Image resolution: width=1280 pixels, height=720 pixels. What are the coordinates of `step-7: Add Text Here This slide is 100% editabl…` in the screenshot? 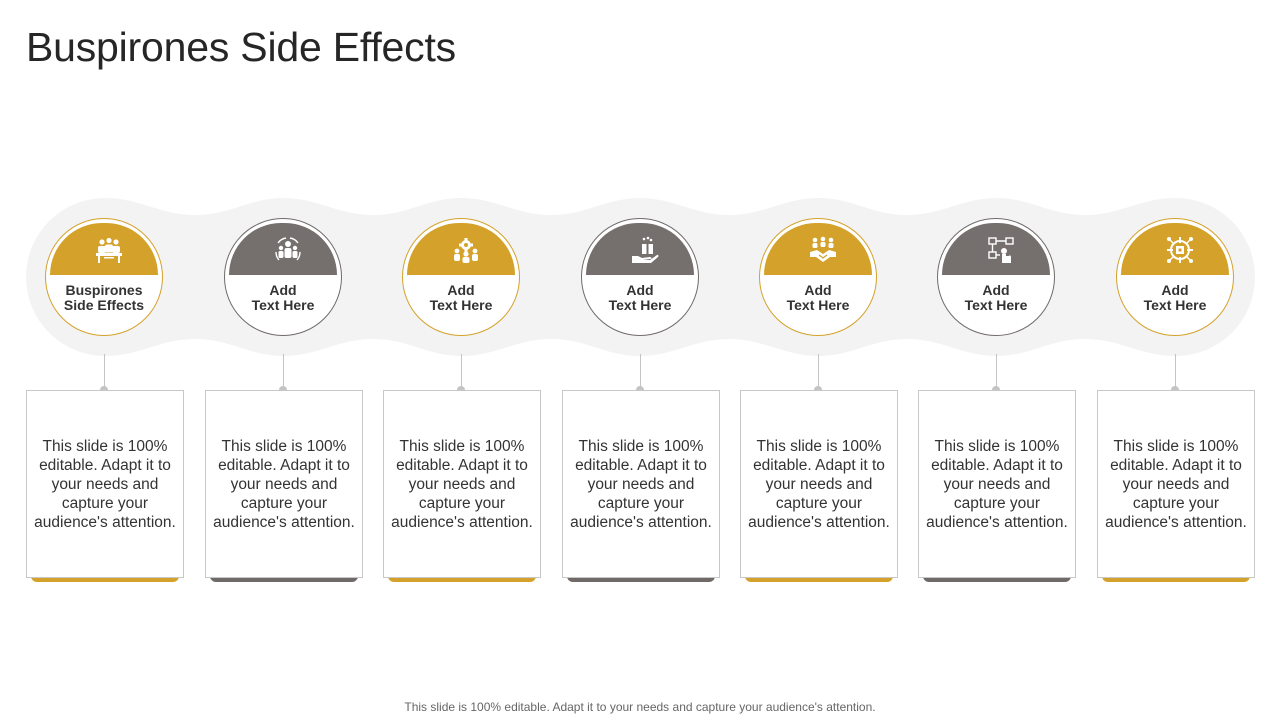 It's located at (1176, 360).